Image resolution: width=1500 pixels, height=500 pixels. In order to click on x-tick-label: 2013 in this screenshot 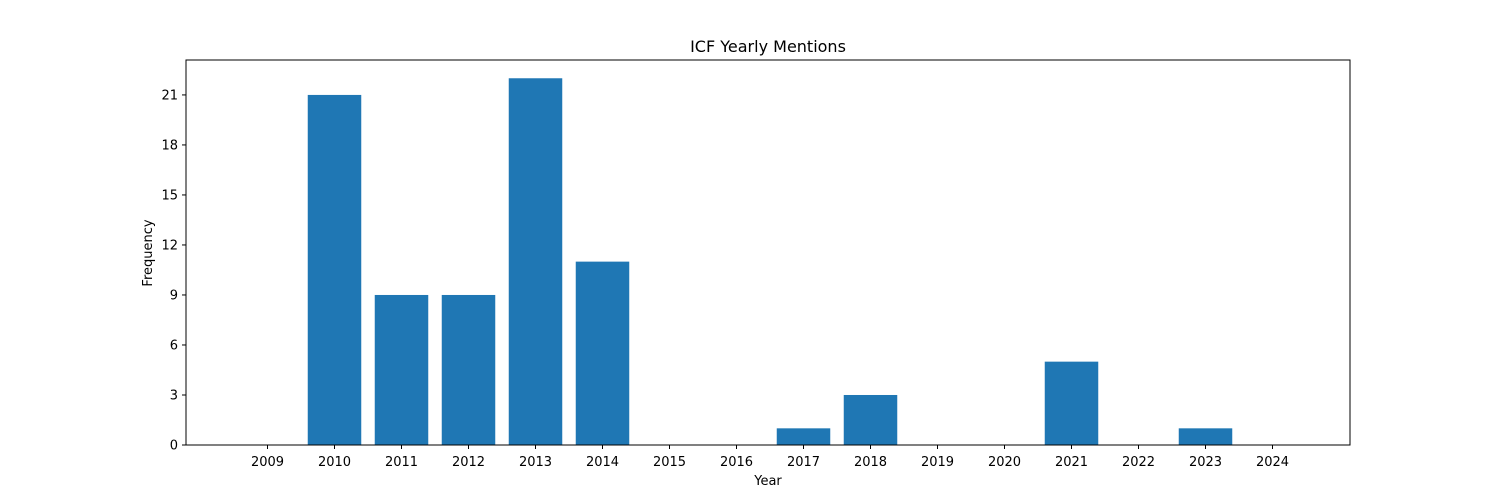, I will do `click(535, 462)`.